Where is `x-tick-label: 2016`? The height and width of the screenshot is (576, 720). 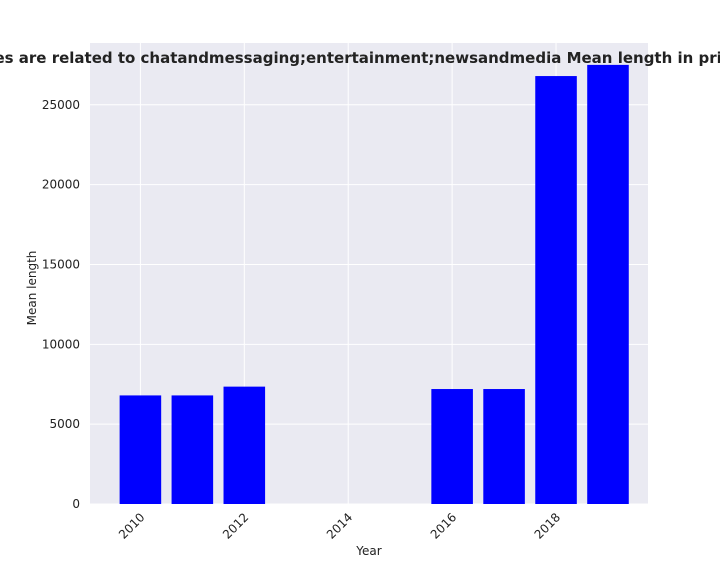 x-tick-label: 2016 is located at coordinates (443, 525).